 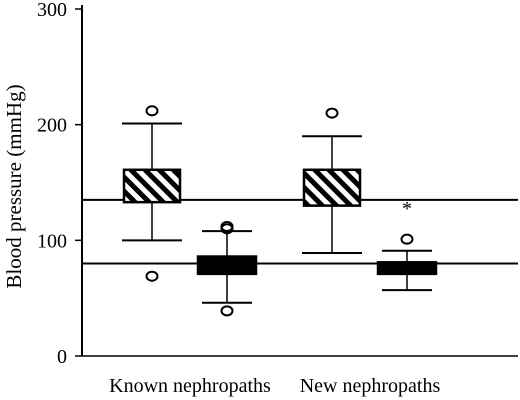 I want to click on y-tick-label: 0, so click(x=62, y=357).